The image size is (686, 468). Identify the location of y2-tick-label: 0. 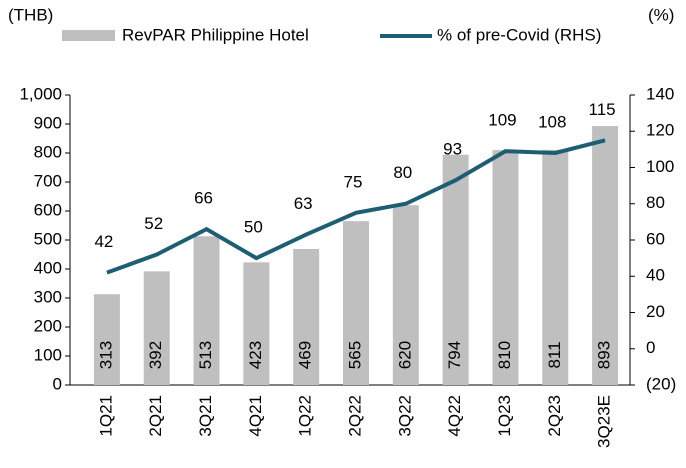
(650, 347).